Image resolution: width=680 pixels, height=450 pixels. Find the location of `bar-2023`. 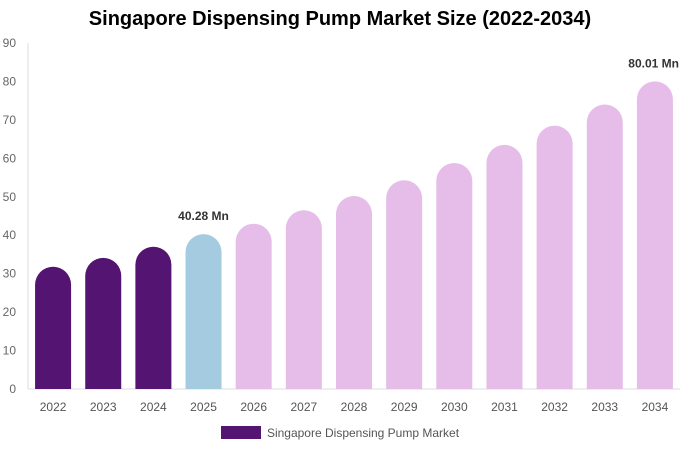

bar-2023 is located at coordinates (103, 323).